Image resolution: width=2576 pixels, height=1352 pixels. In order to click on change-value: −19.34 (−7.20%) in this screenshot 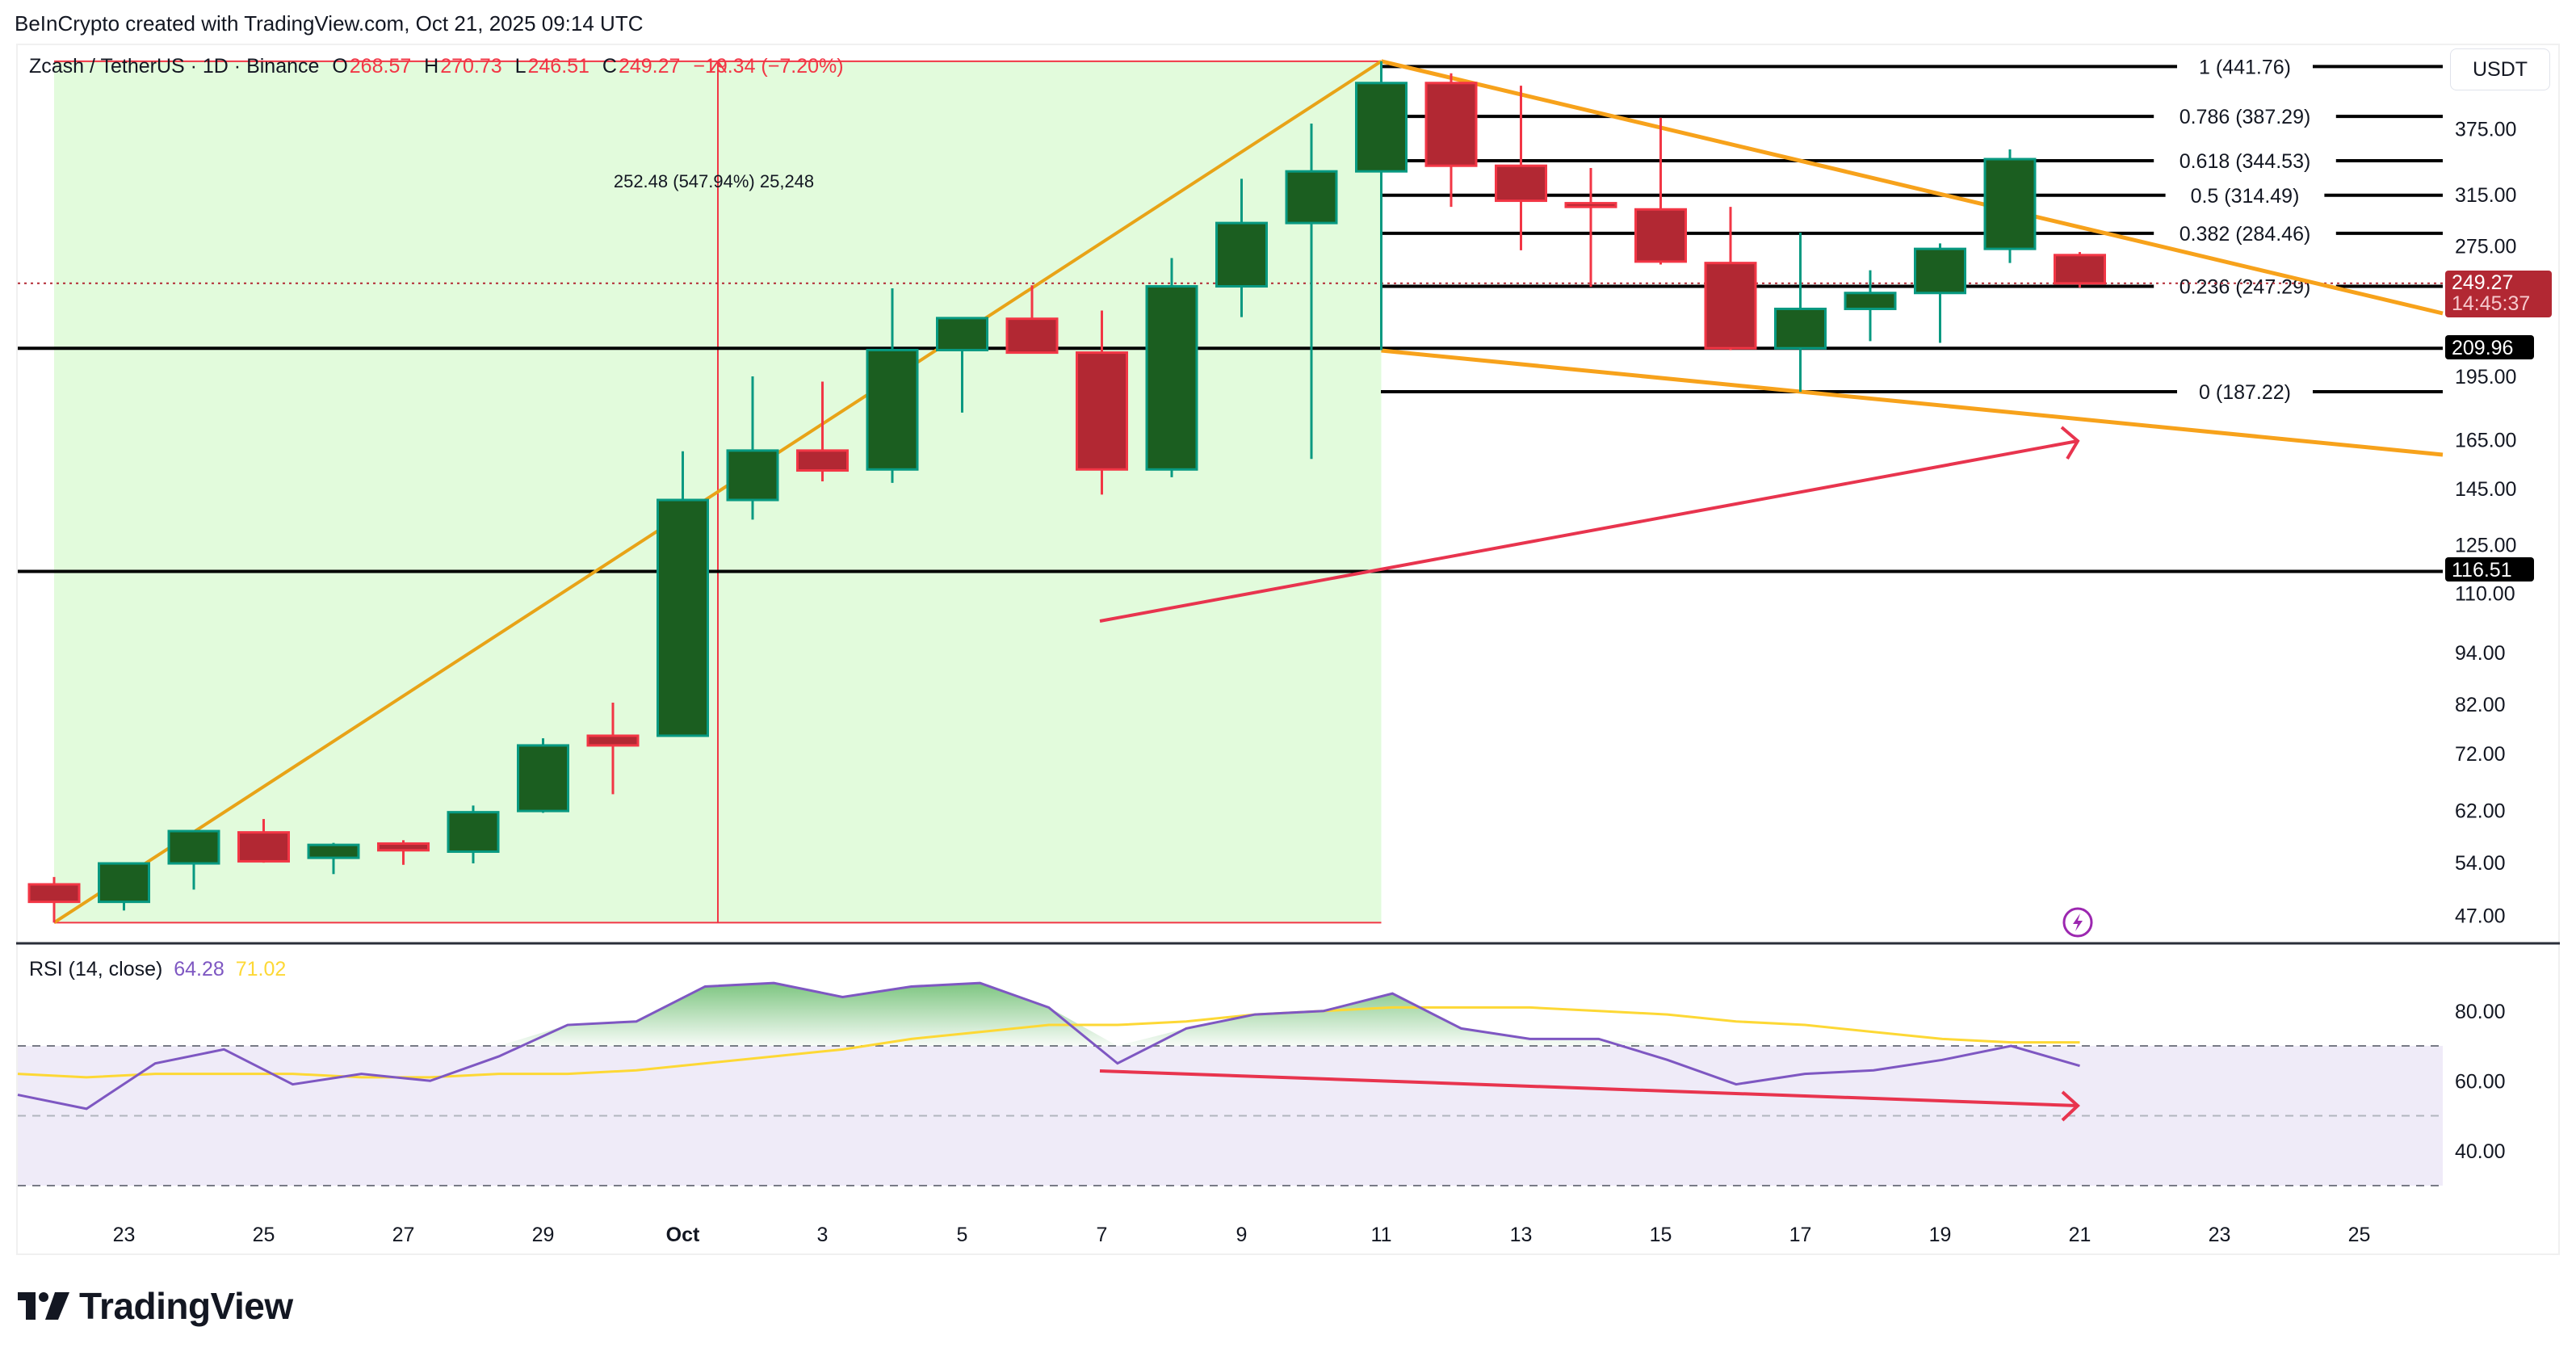, I will do `click(768, 66)`.